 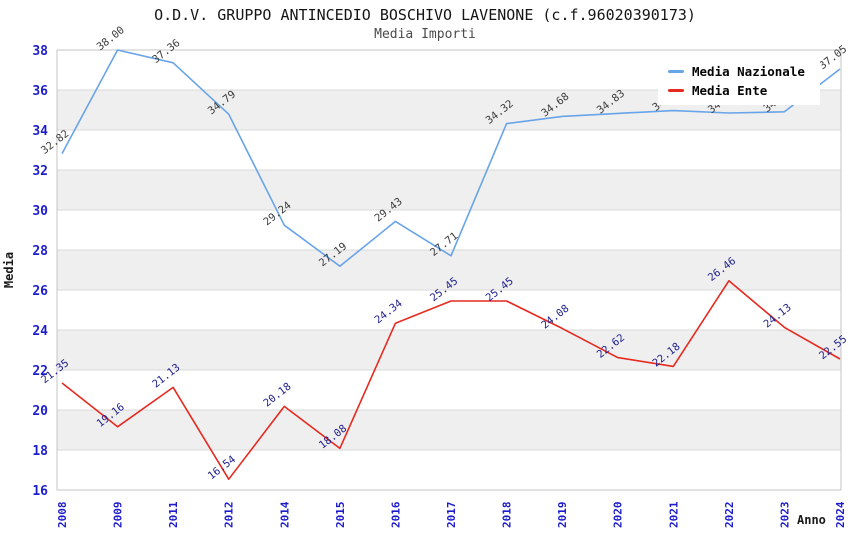 What do you see at coordinates (840, 514) in the screenshot?
I see `x-tick-label: 2024` at bounding box center [840, 514].